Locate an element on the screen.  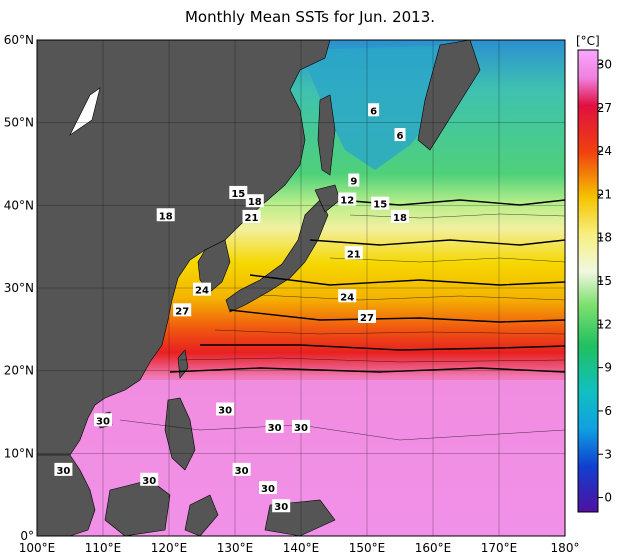
lon-tick-label: 140°E is located at coordinates (301, 548).